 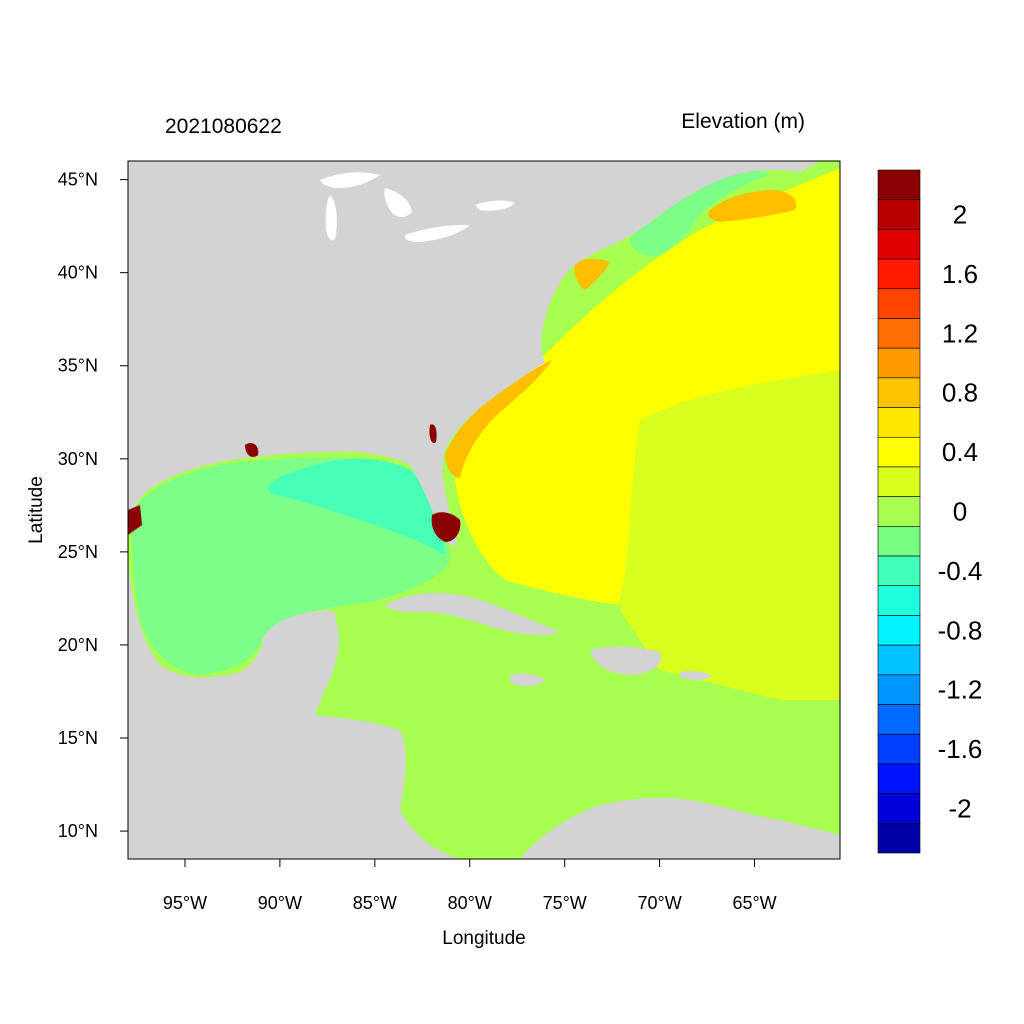 I want to click on extreme-surge-spots, so click(x=294, y=483).